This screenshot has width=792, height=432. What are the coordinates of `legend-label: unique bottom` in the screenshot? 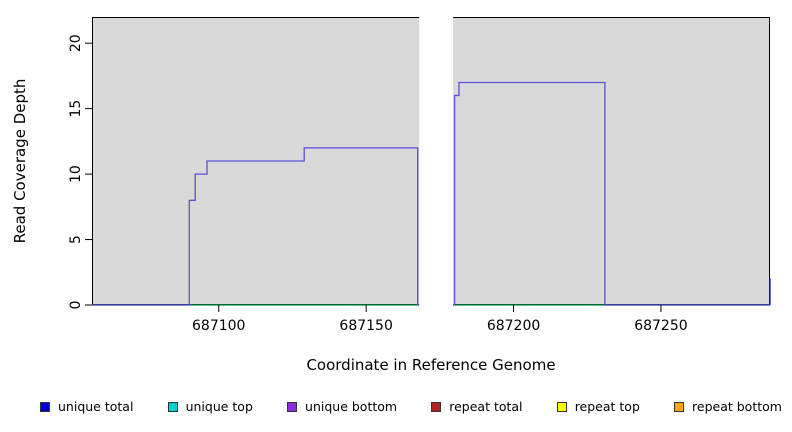 It's located at (351, 406).